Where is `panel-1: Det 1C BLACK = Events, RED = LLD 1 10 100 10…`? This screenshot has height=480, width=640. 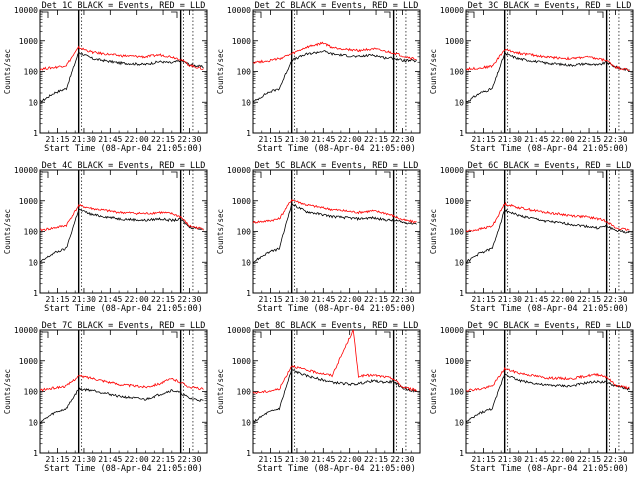
panel-1: Det 1C BLACK = Events, RED = LLD 1 10 100 10… is located at coordinates (105, 77).